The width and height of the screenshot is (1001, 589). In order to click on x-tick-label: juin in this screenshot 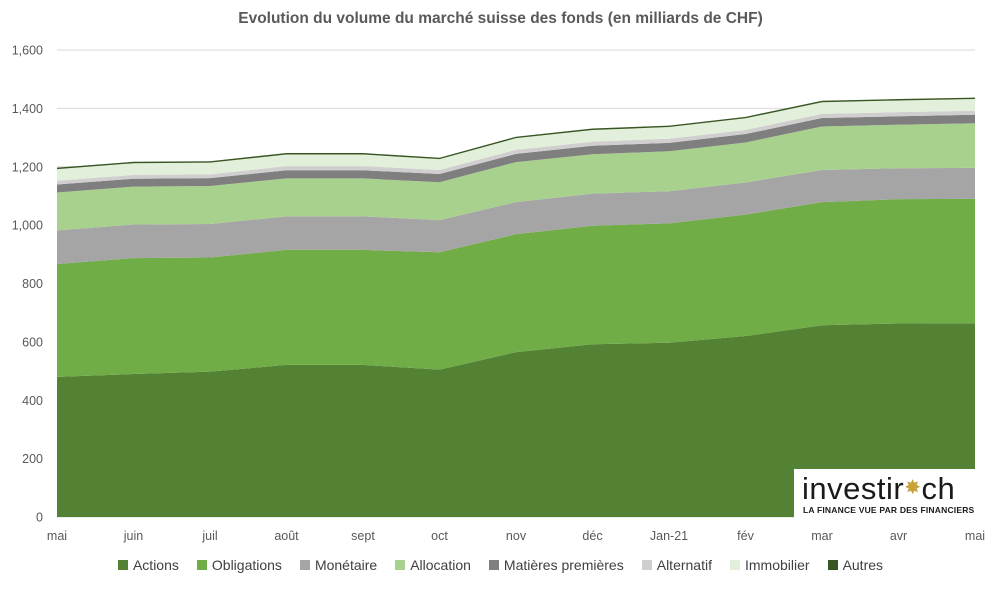, I will do `click(133, 536)`.